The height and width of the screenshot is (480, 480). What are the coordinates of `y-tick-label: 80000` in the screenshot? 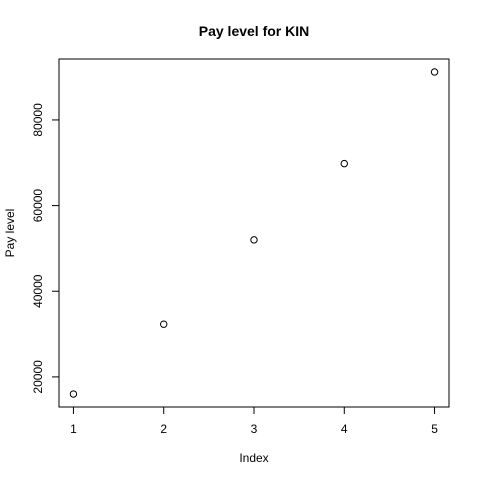 It's located at (38, 120).